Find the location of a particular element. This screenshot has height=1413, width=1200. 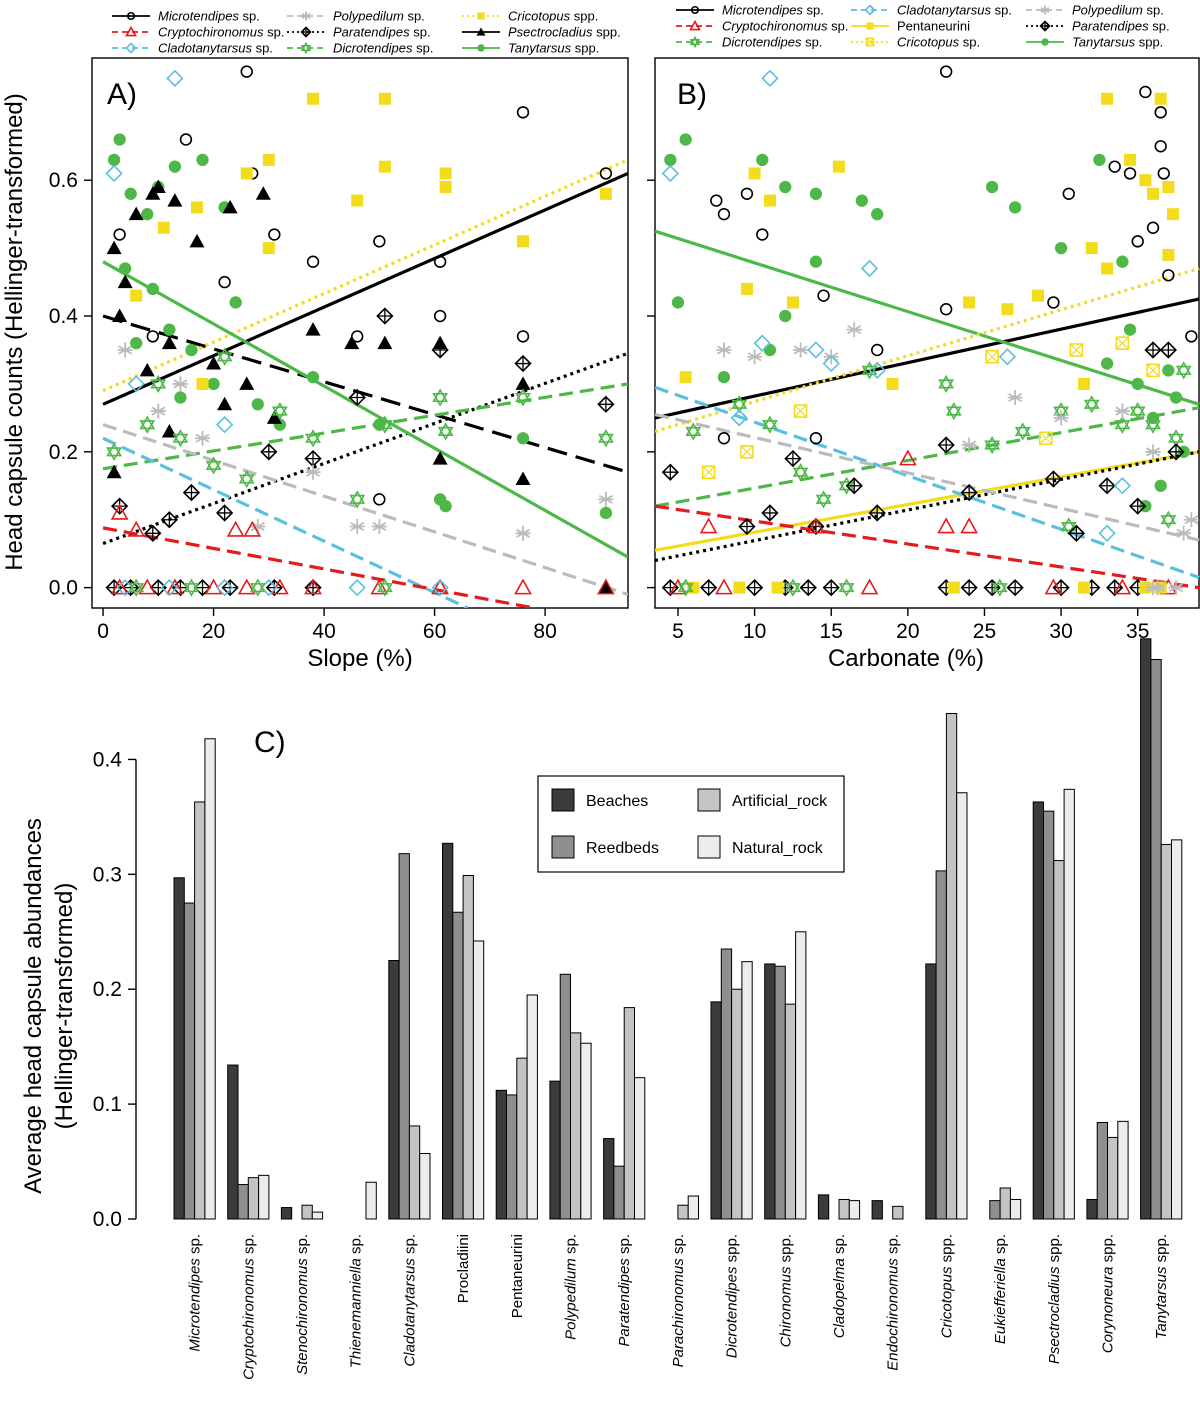

legend-item-paratendipes: Paratendipes sp. is located at coordinates (359, 32).